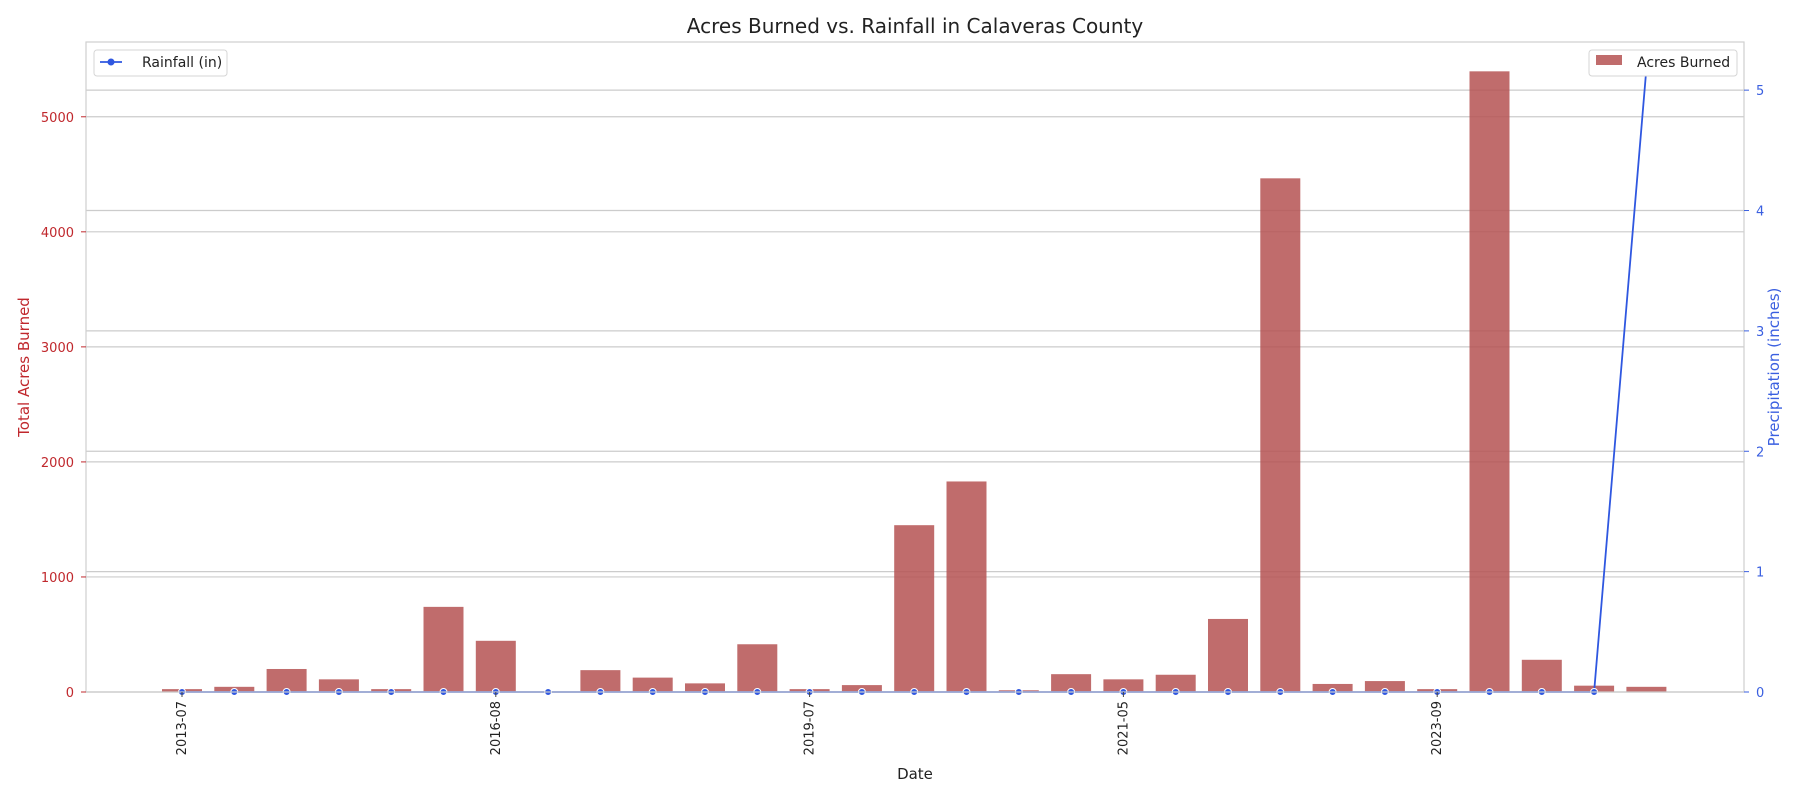  I want to click on left-axis-tick-label: 3000, so click(57, 348).